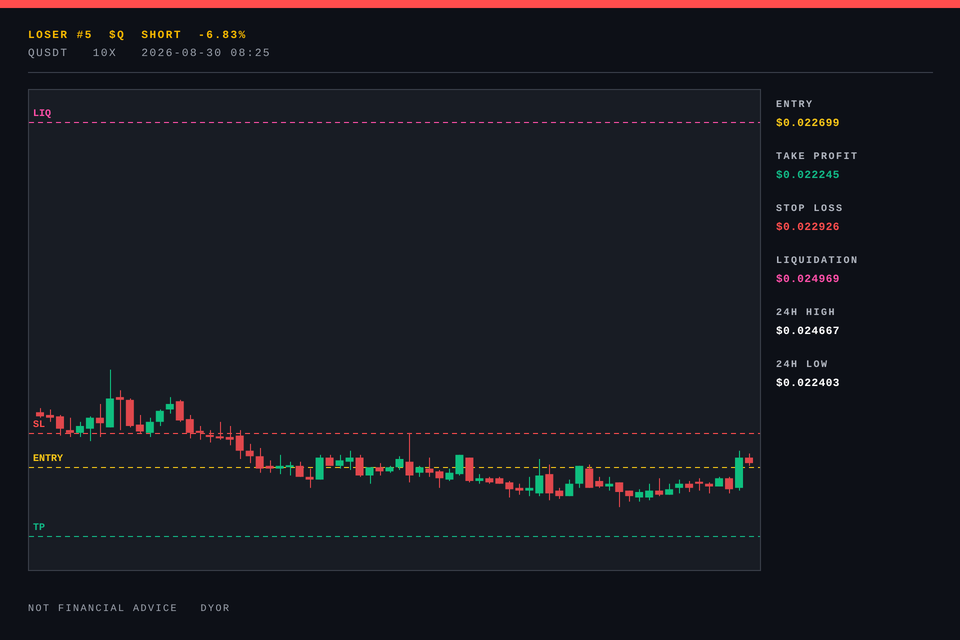  Describe the element at coordinates (42, 114) in the screenshot. I see `ref-line-label: LIQ` at that location.